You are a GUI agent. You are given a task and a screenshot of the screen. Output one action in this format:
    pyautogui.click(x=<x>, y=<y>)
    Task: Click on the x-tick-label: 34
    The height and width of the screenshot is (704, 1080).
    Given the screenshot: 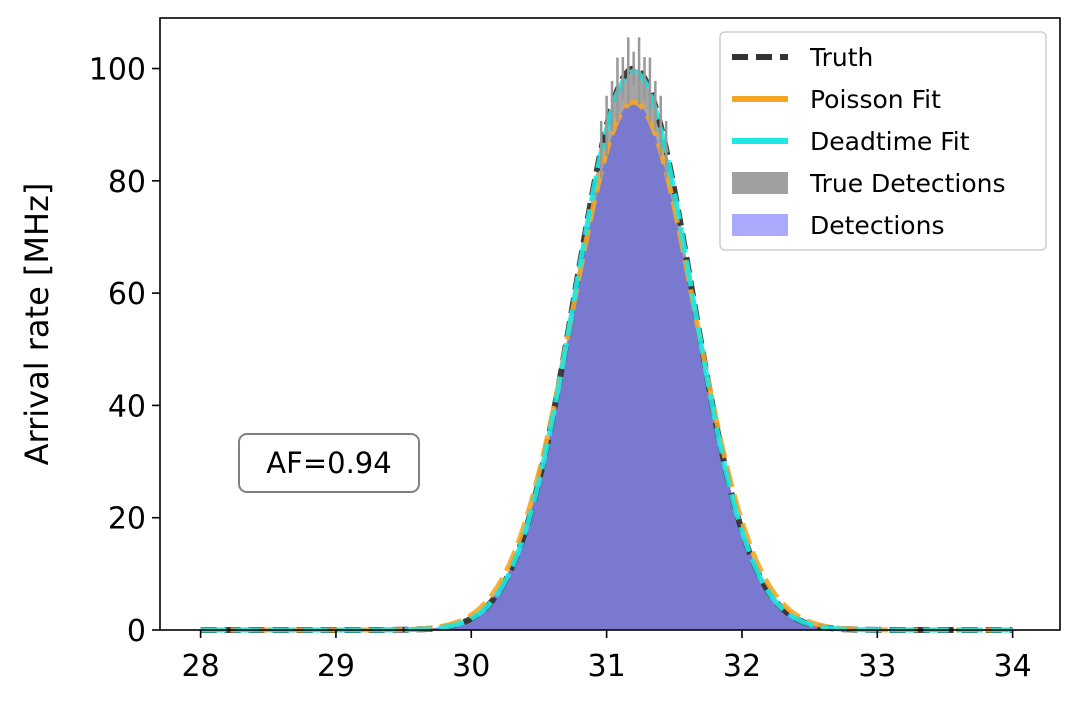 What is the action you would take?
    pyautogui.click(x=1013, y=666)
    